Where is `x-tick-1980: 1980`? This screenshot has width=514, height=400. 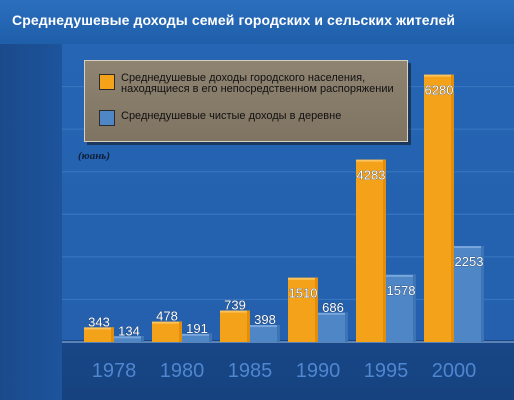
x-tick-1980: 1980 is located at coordinates (182, 371).